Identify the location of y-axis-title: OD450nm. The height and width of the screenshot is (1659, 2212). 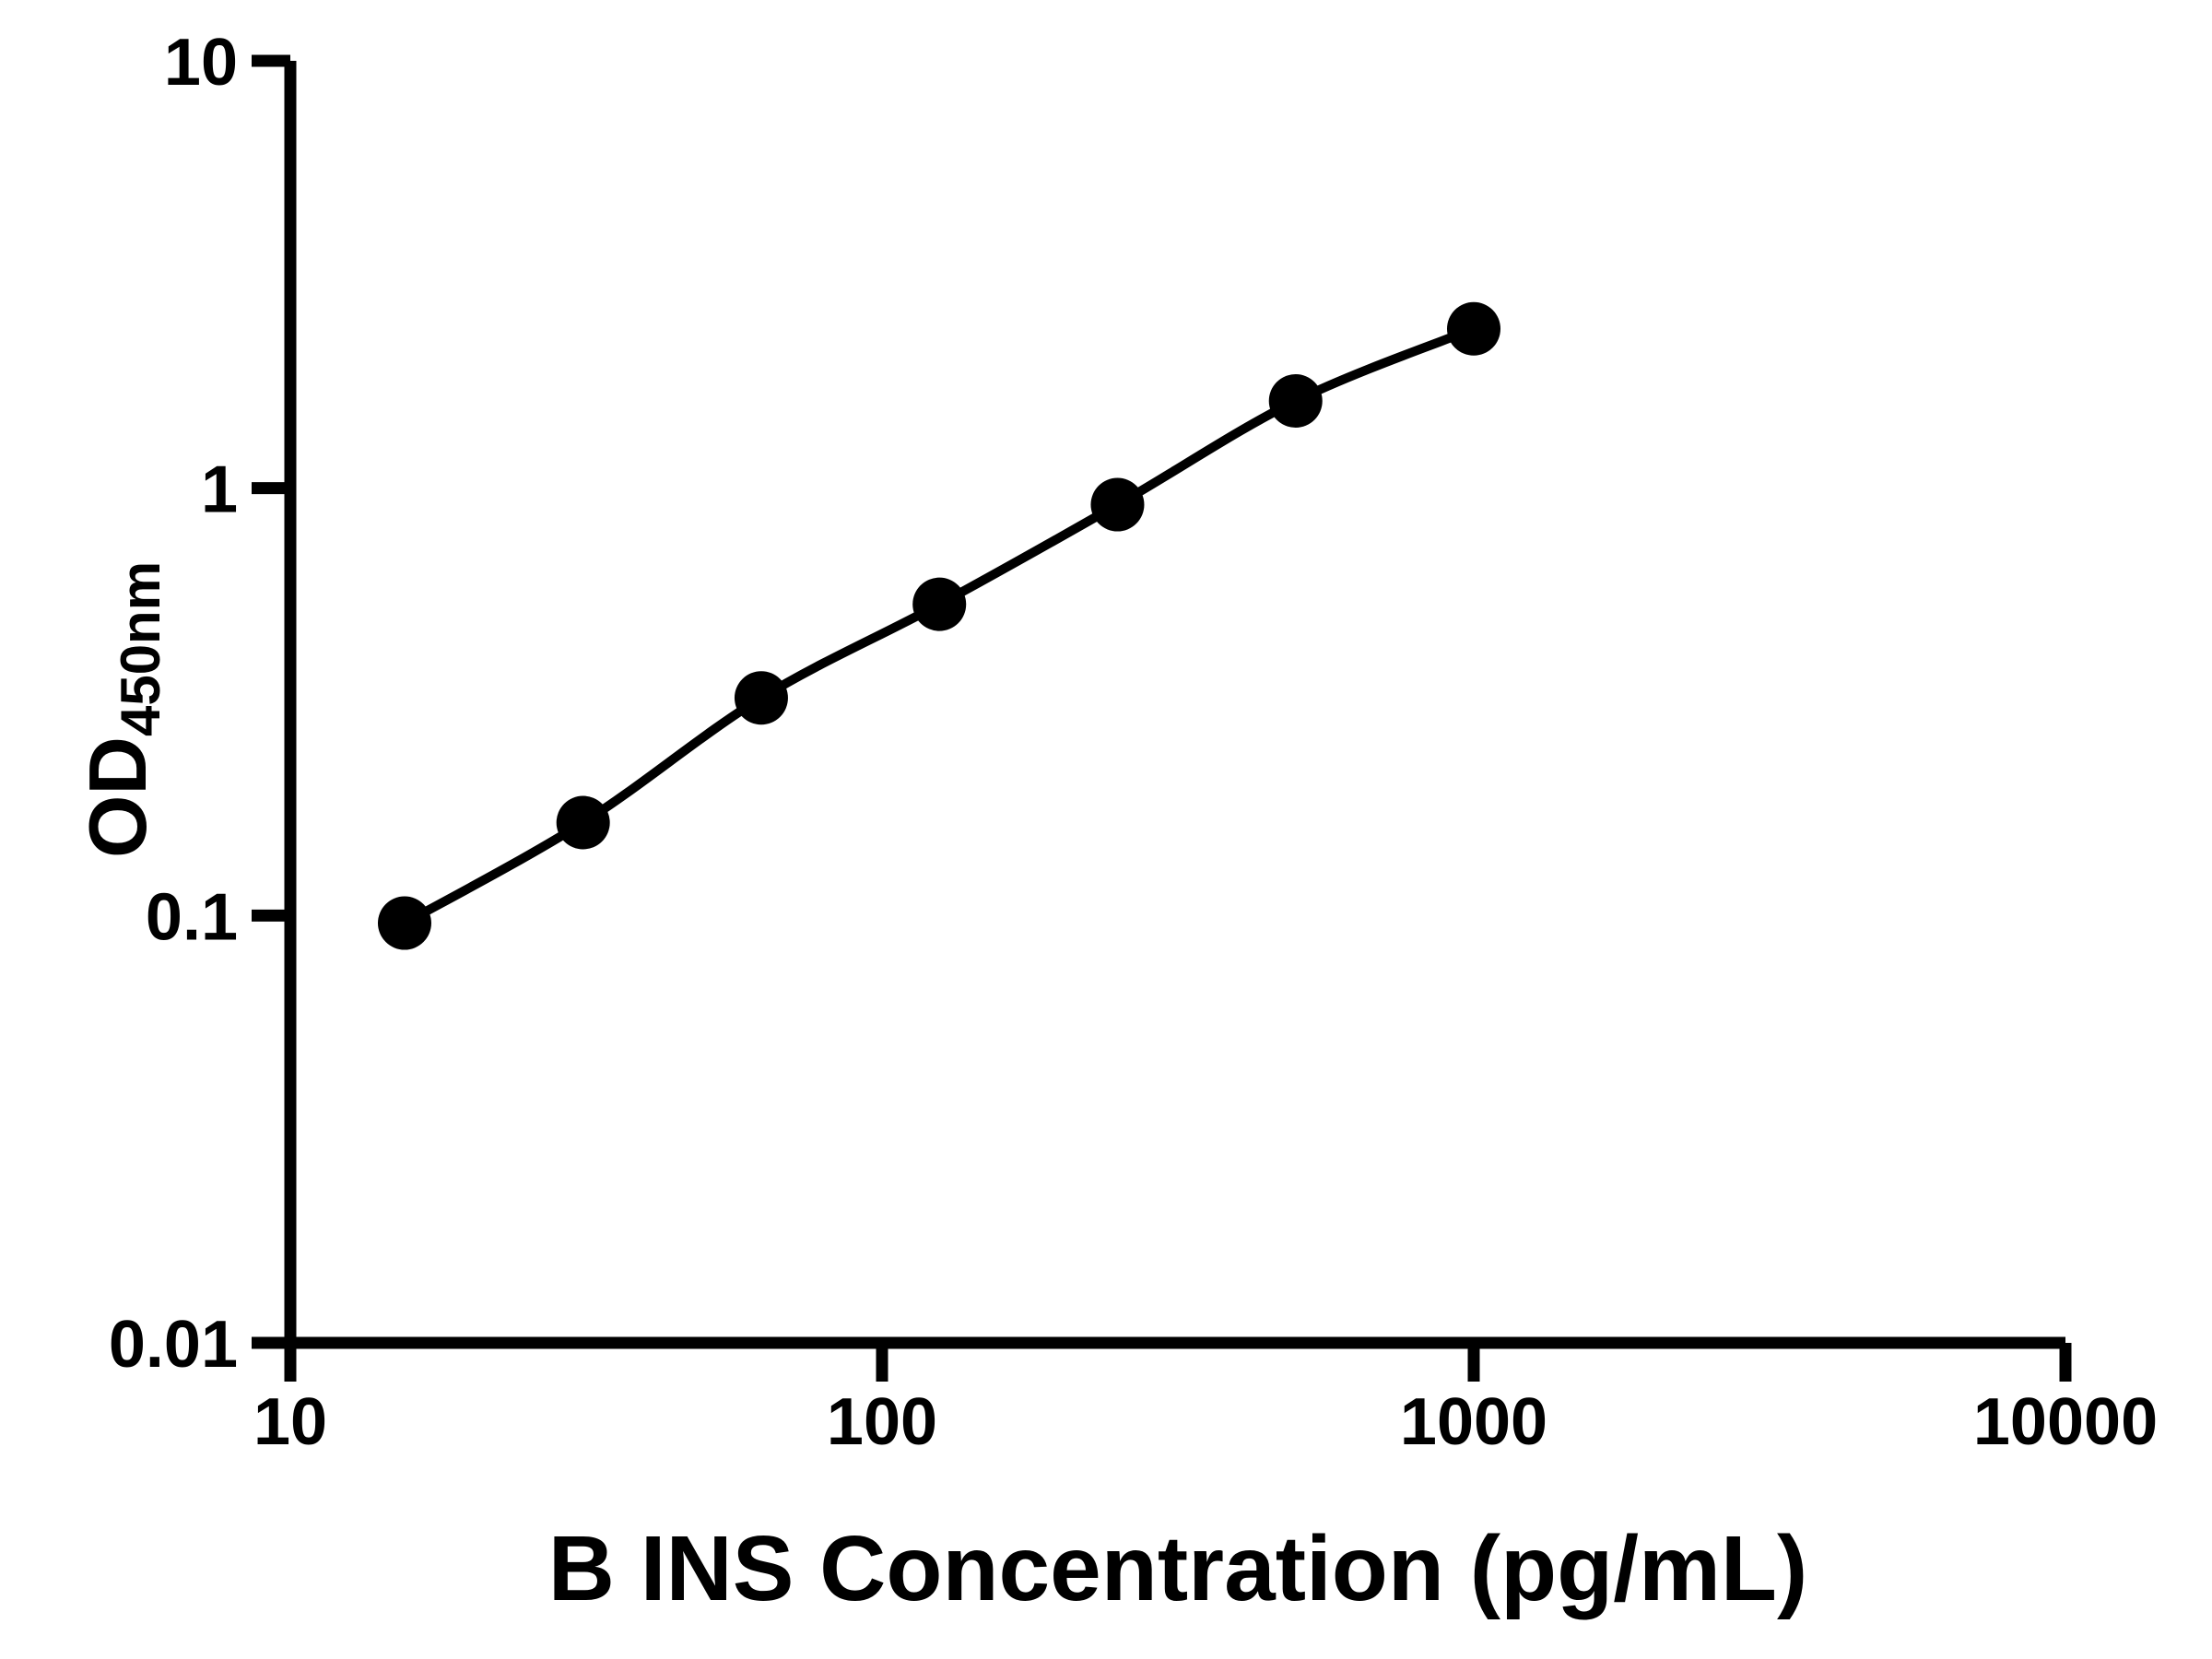
(121, 709).